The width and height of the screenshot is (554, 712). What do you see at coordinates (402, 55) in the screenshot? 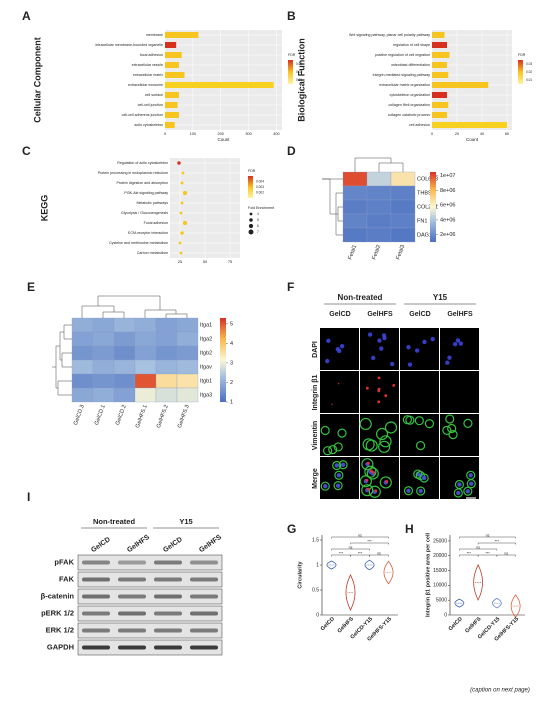
I see `term-label: positive regulation of cell migration` at bounding box center [402, 55].